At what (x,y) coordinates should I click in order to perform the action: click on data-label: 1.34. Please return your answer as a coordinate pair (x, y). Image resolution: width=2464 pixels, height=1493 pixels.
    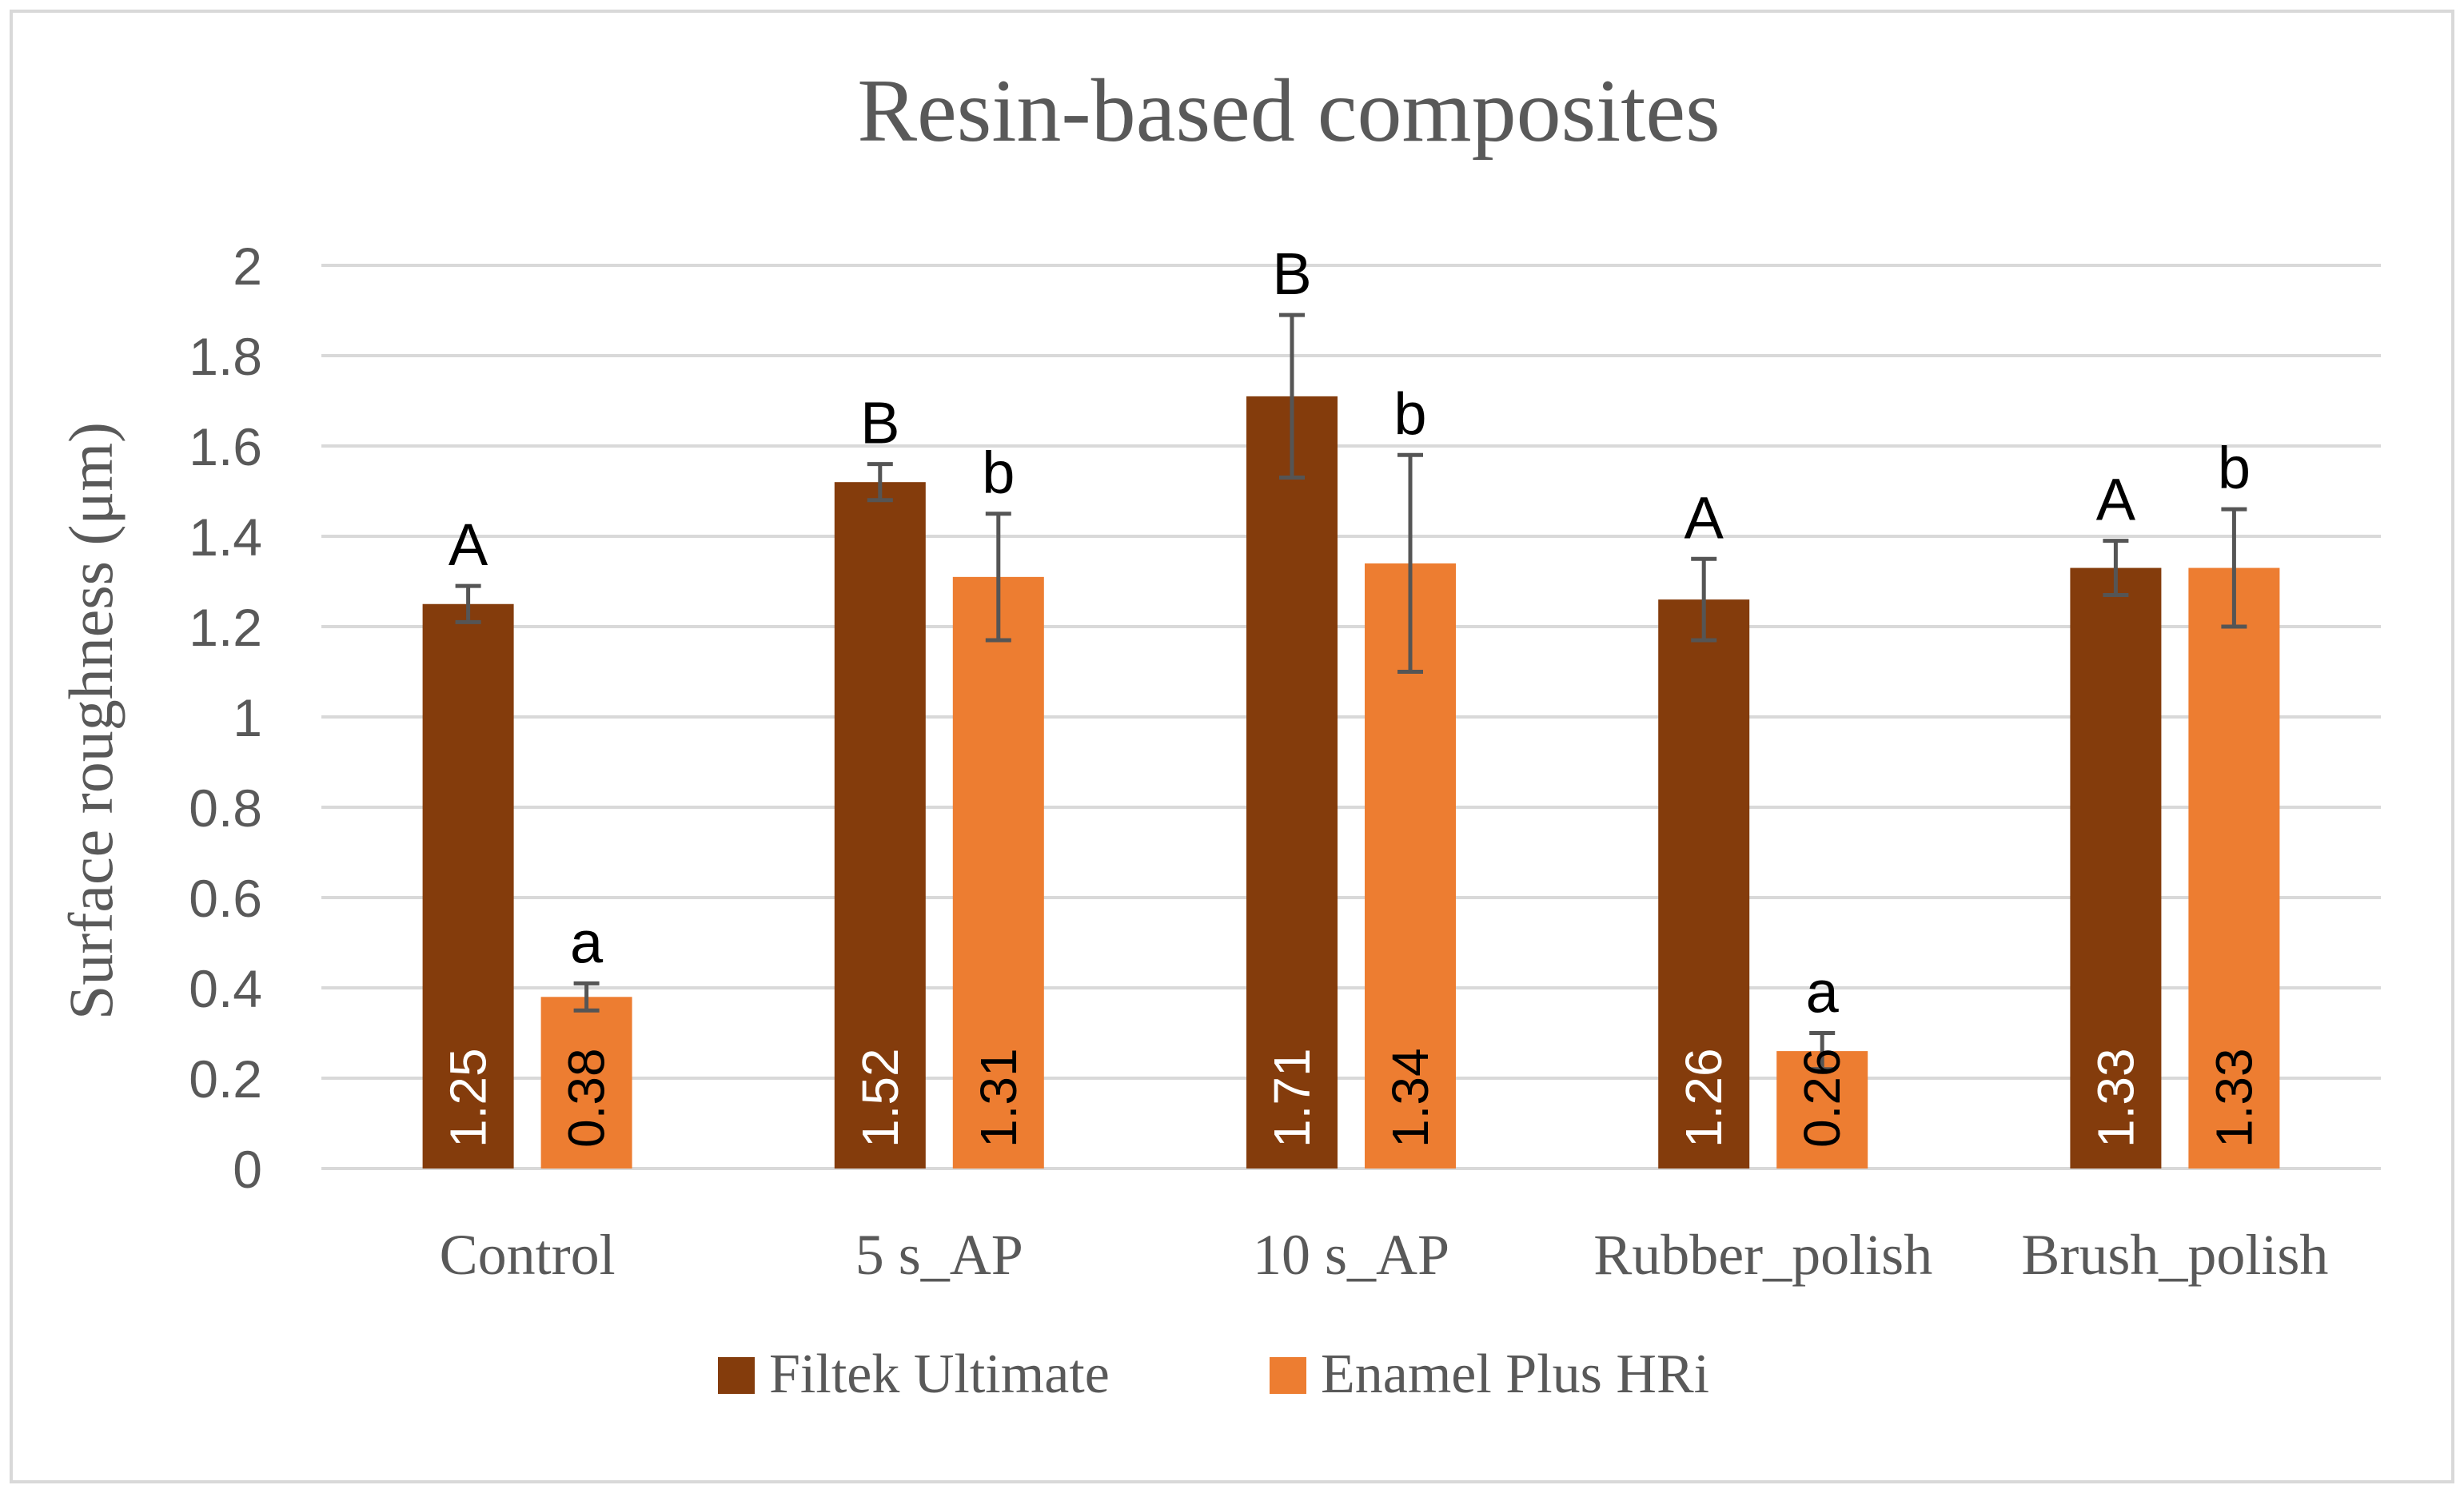
    Looking at the image, I should click on (1410, 1098).